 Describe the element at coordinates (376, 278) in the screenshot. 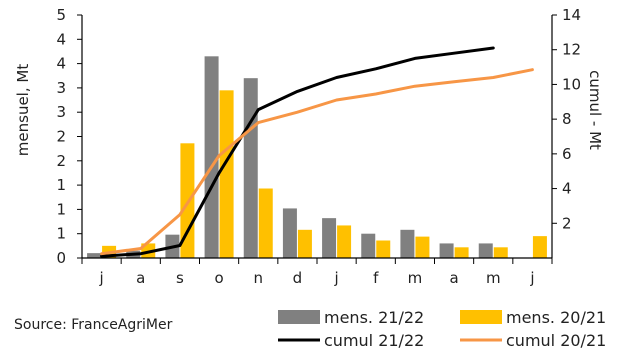

I see `x-tick-label: f` at that location.